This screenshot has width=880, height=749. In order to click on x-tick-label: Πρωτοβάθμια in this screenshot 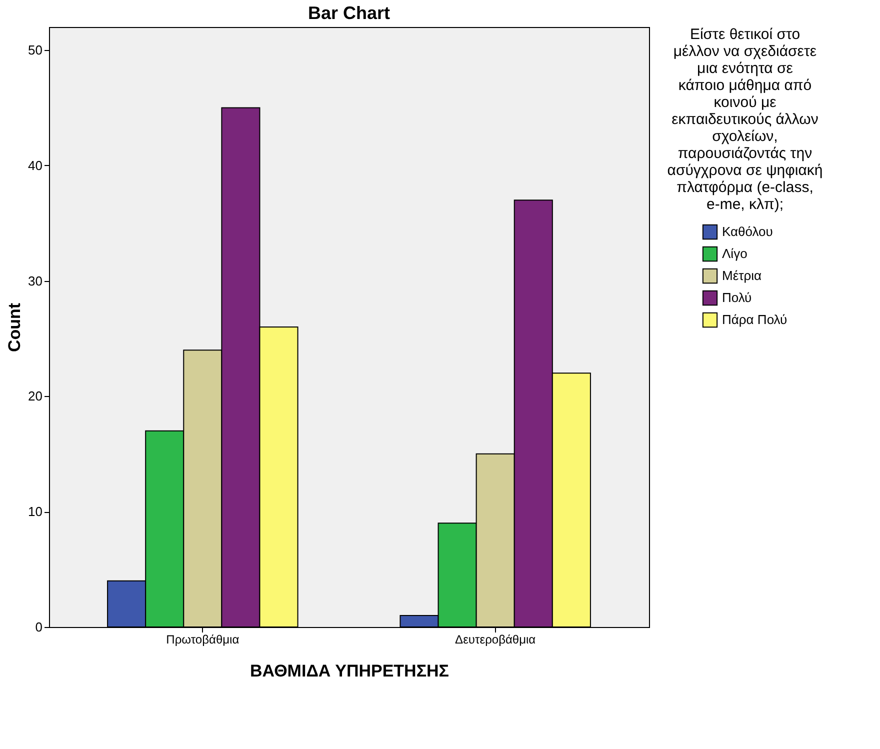, I will do `click(203, 639)`.